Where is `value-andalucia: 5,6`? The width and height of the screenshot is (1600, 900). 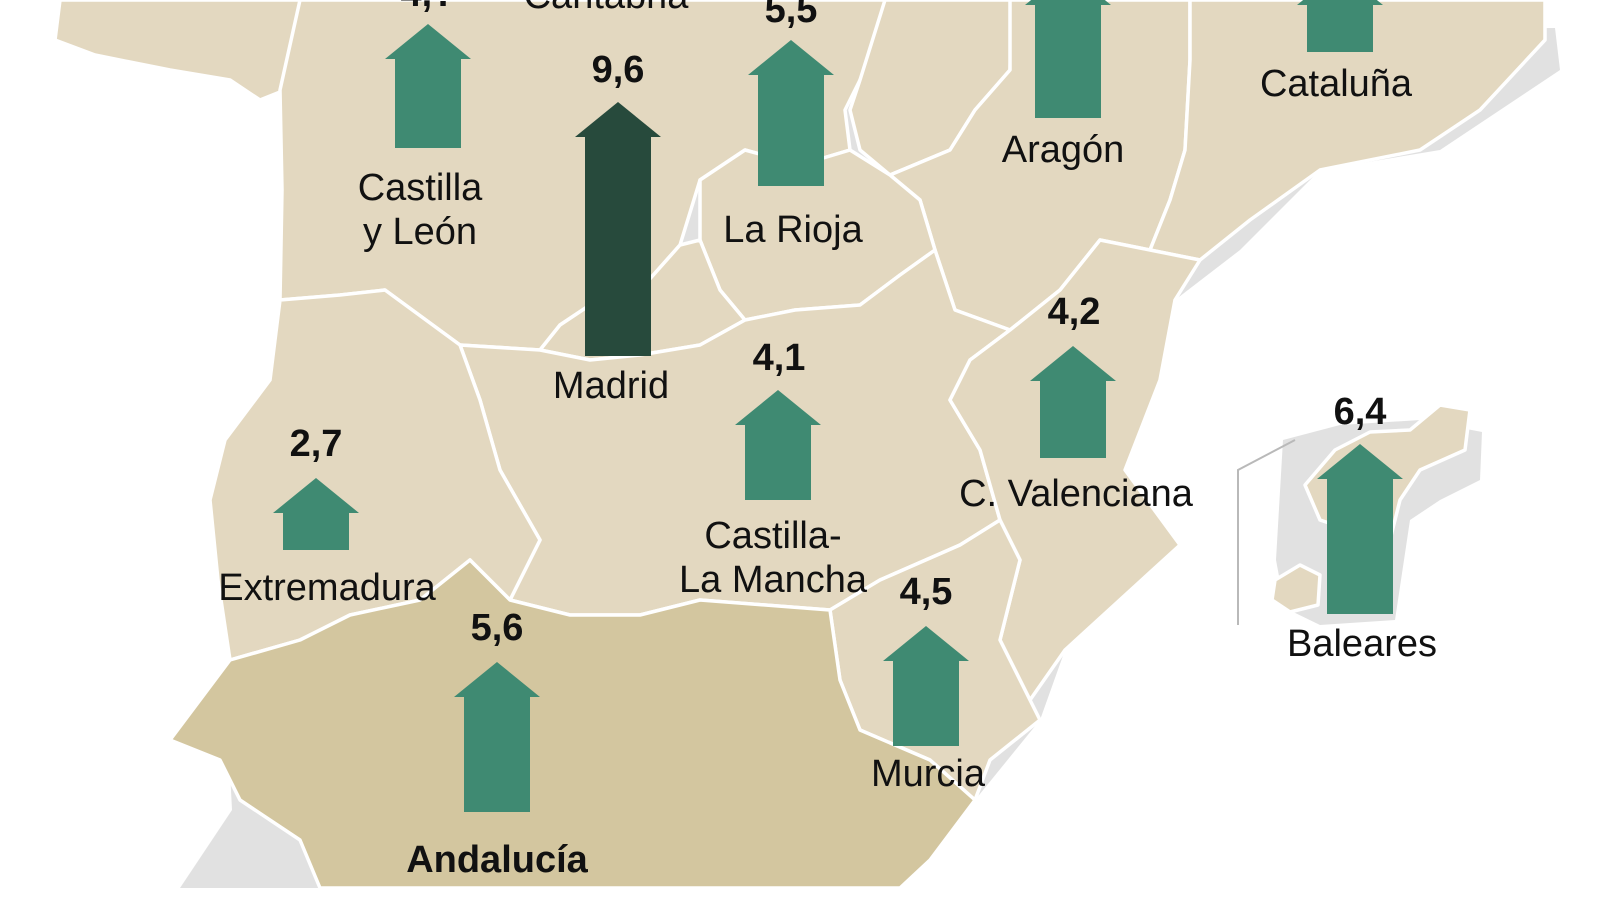 value-andalucia: 5,6 is located at coordinates (497, 628).